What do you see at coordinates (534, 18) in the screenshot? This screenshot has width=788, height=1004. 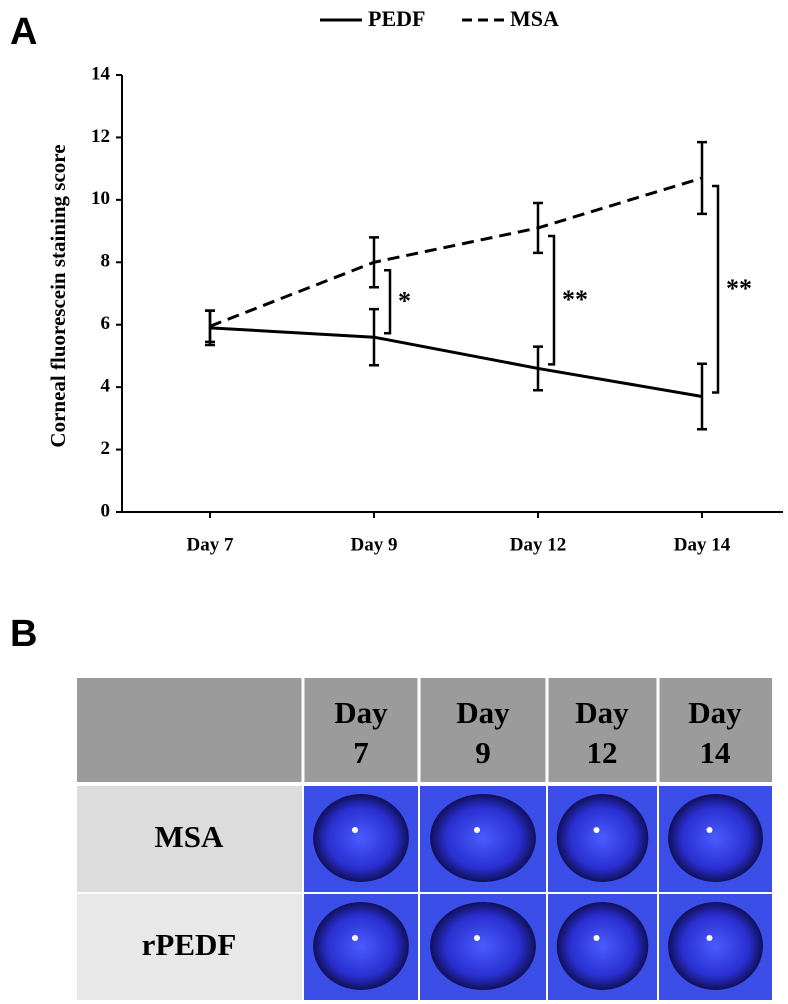 I see `legend-label: MSA` at bounding box center [534, 18].